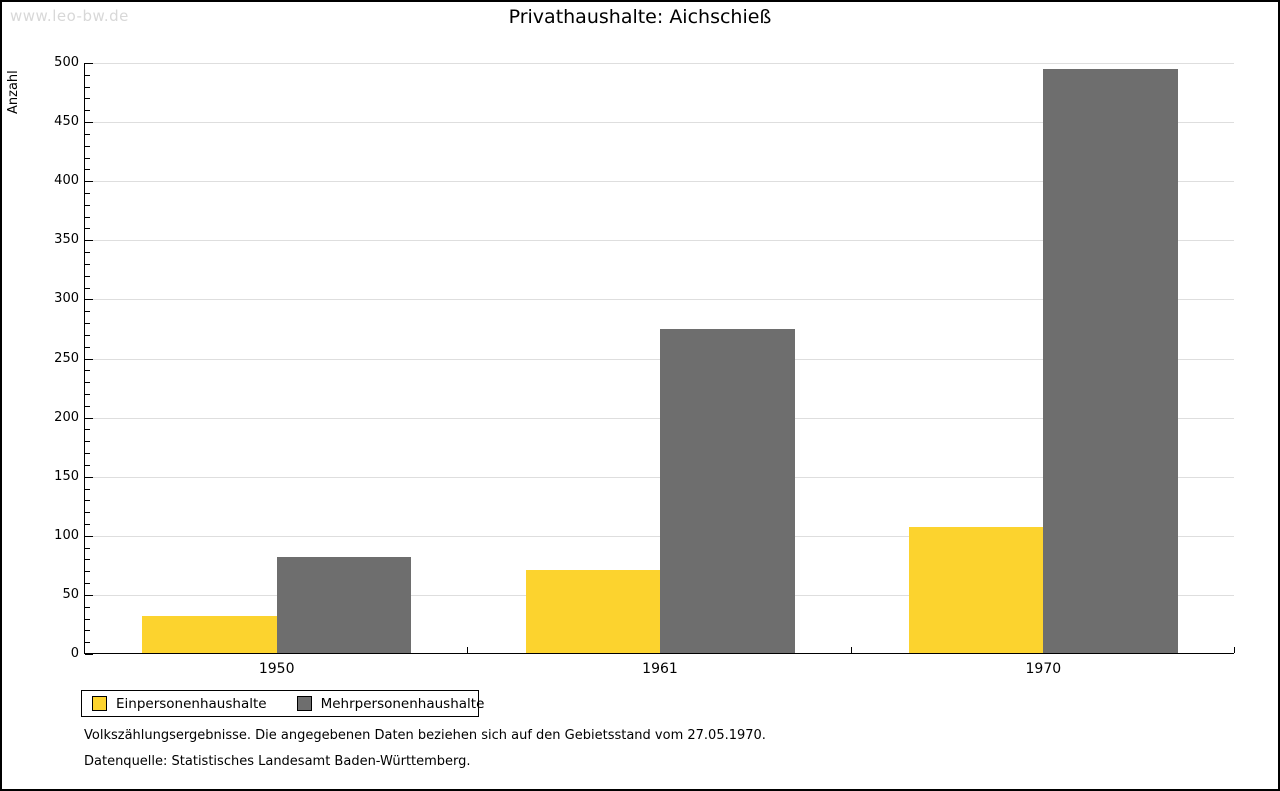 Image resolution: width=1280 pixels, height=791 pixels. I want to click on y-tick-label: 200, so click(66, 417).